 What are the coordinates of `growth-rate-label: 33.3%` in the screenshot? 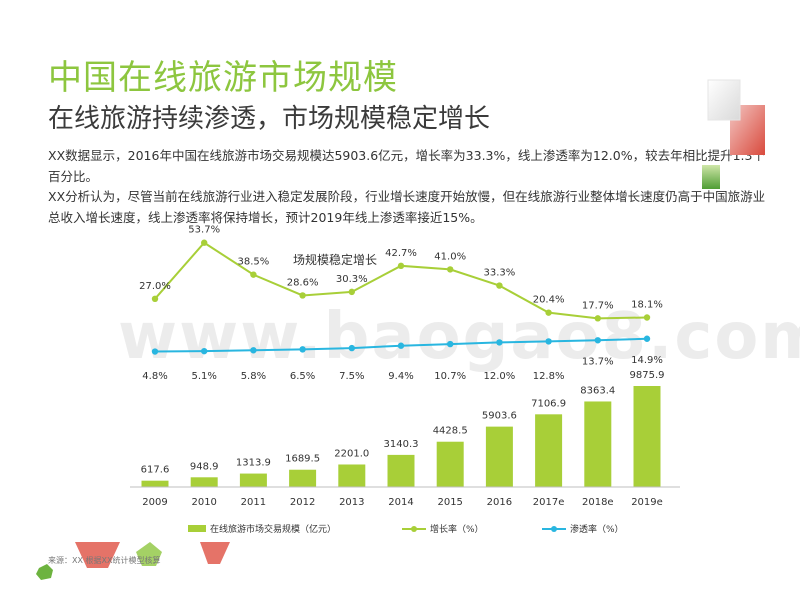 It's located at (500, 273).